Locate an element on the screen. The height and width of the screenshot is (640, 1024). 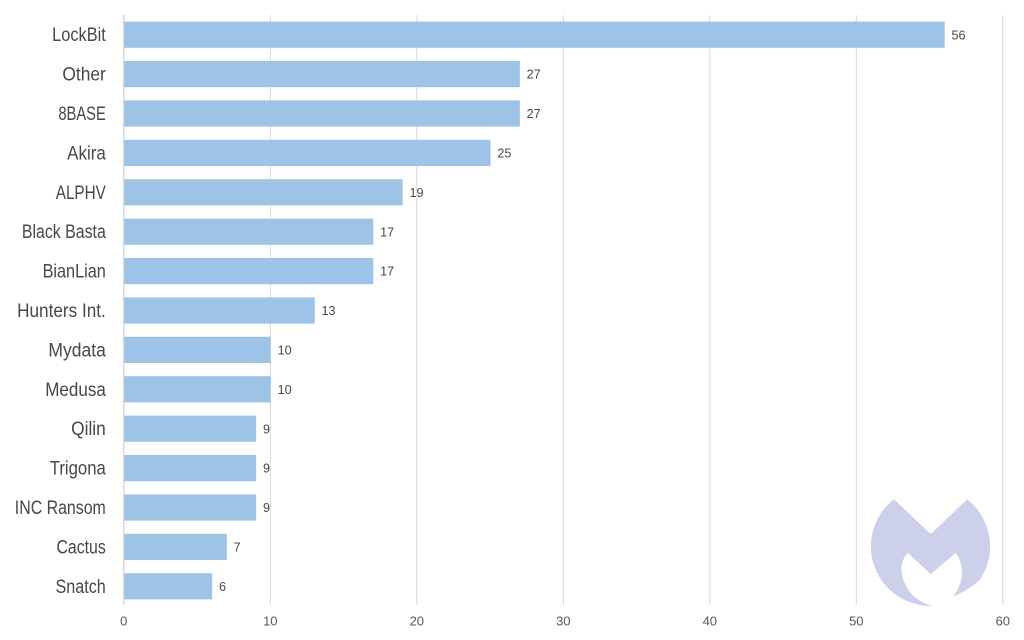
svg-text: 19 is located at coordinates (416, 193).